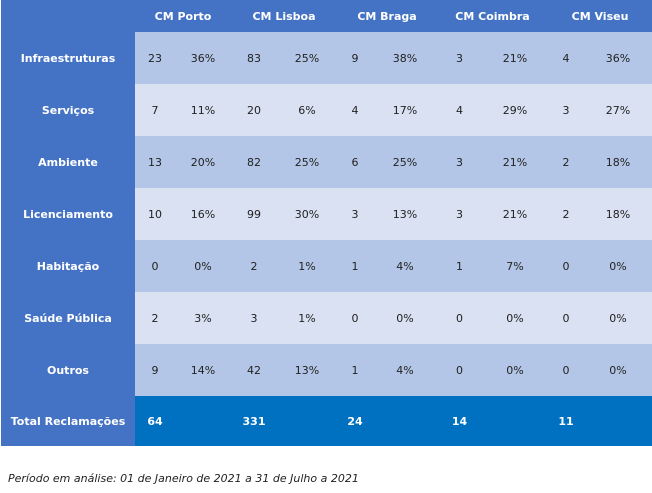  What do you see at coordinates (68, 110) in the screenshot?
I see `row-label: Serviços` at bounding box center [68, 110].